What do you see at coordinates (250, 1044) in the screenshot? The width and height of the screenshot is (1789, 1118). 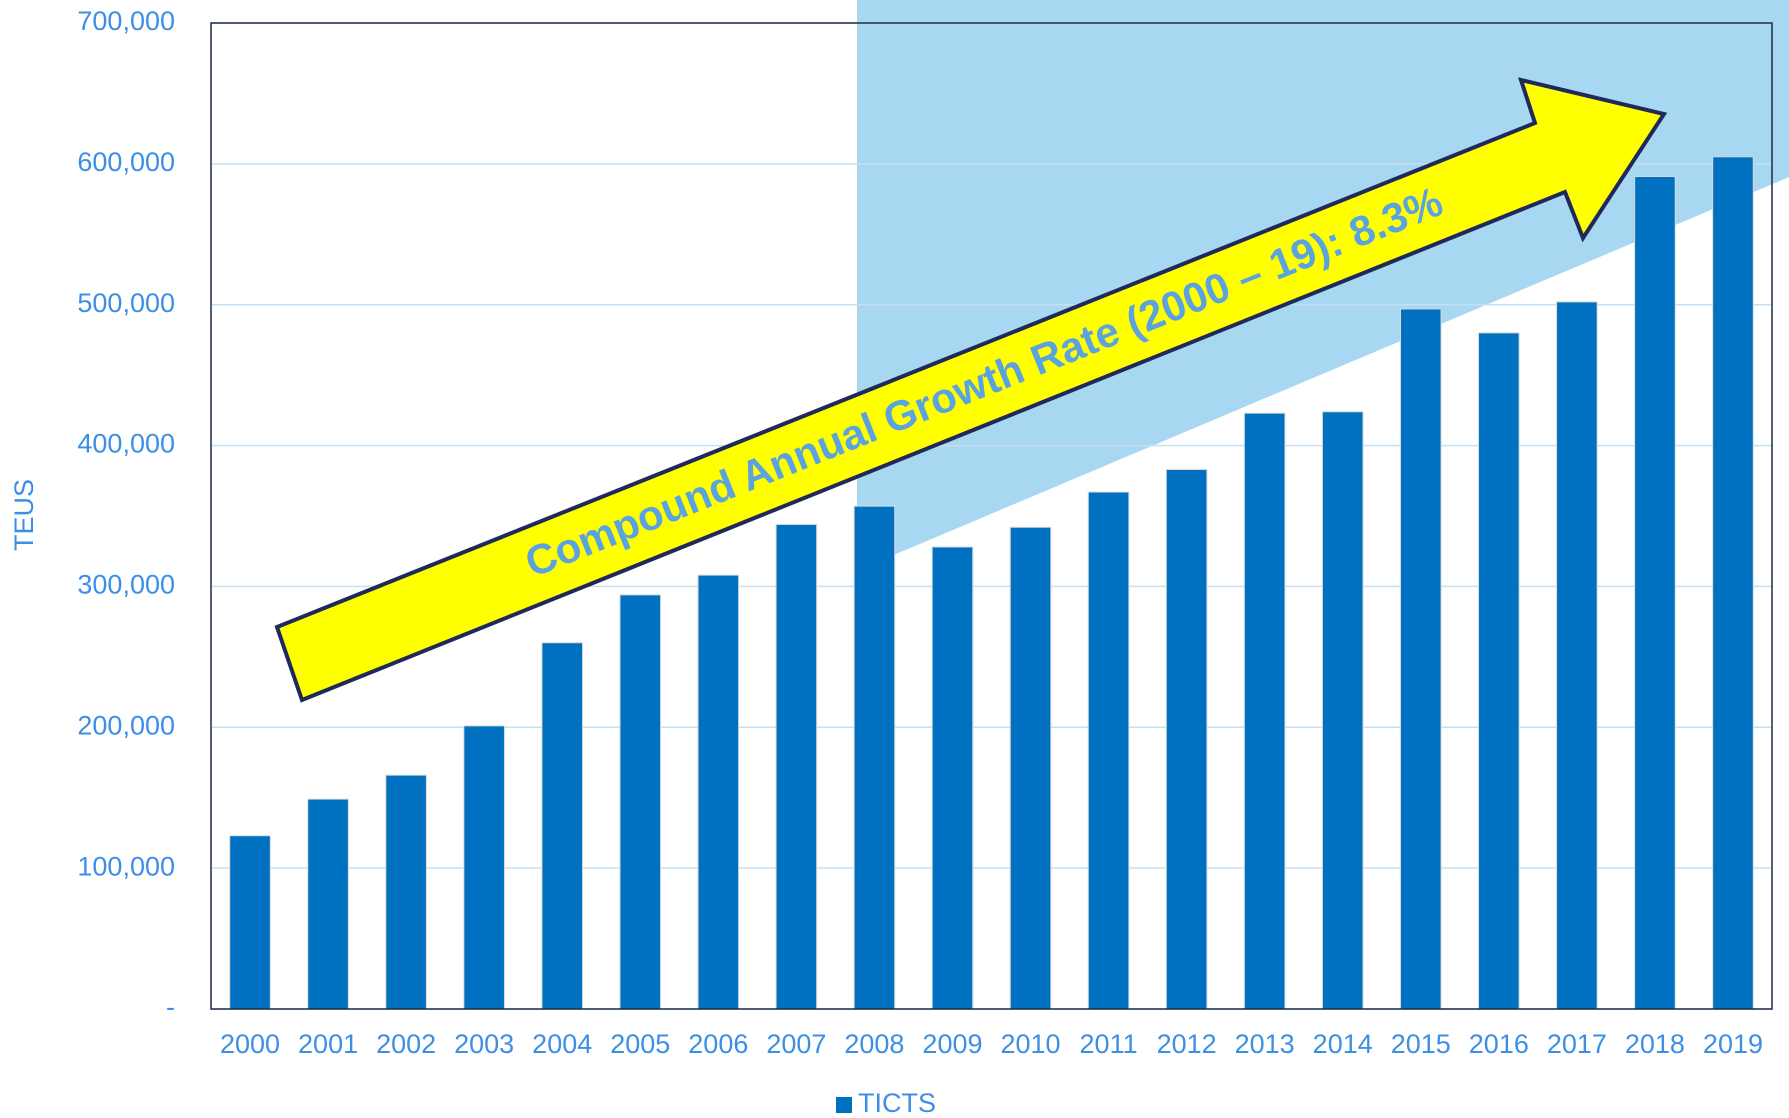 I see `x-tick-label: 2000` at bounding box center [250, 1044].